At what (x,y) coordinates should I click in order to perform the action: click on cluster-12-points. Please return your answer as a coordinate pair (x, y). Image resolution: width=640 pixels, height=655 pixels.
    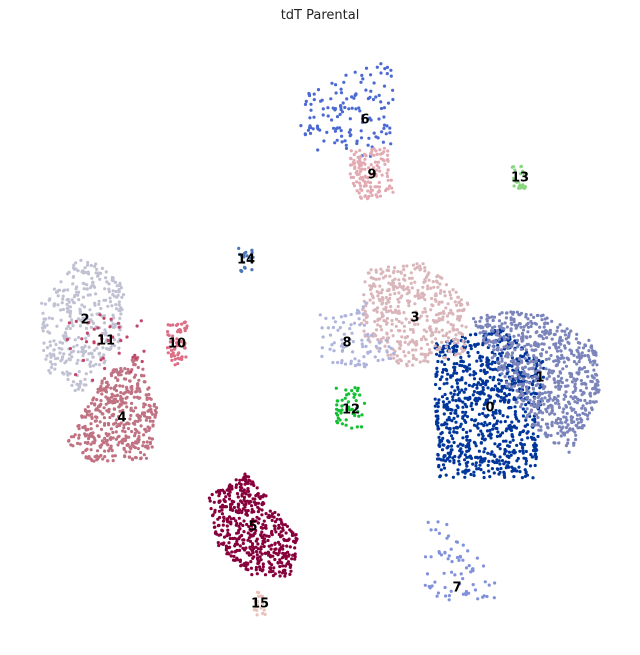
    Looking at the image, I should click on (350, 408).